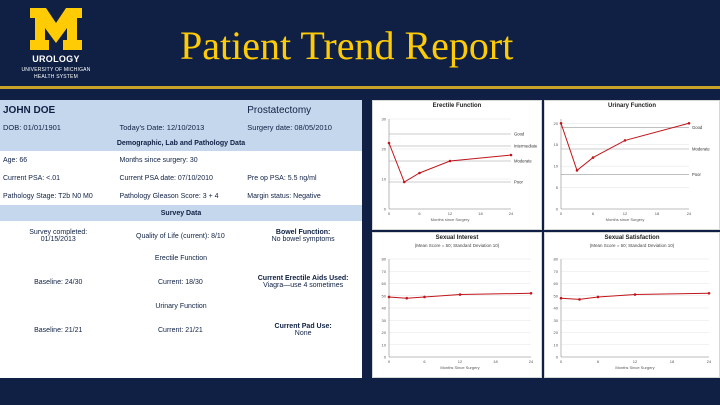 This screenshot has width=720, height=405. Describe the element at coordinates (303, 285) in the screenshot. I see `erectile-aids-value: Viagra—use 4 sometimes` at that location.